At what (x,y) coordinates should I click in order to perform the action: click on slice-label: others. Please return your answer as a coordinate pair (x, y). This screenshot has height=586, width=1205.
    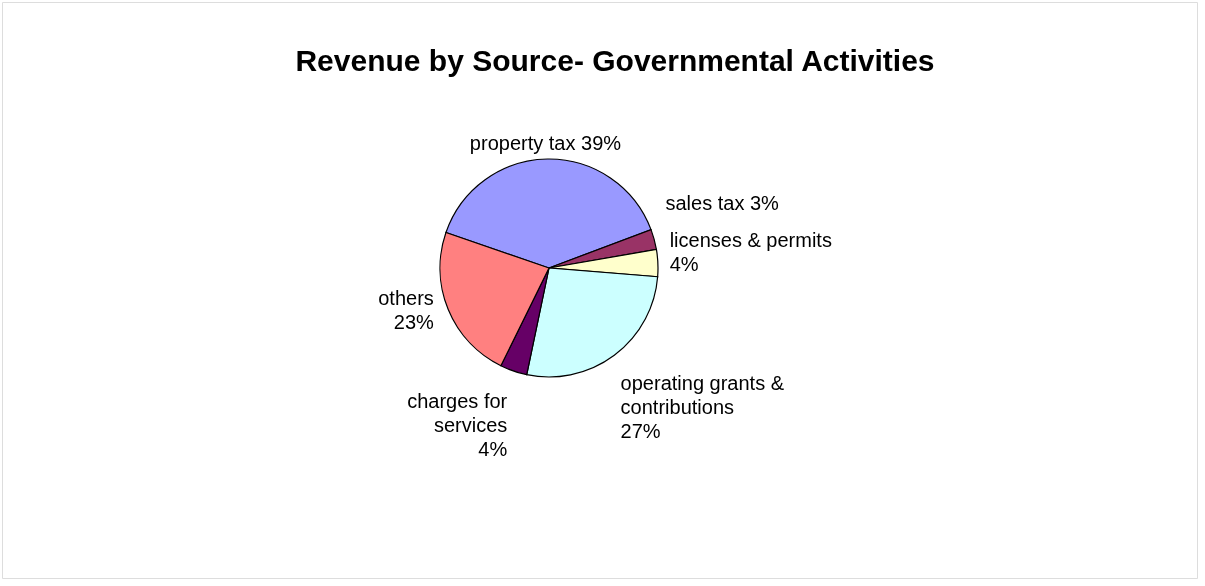
    Looking at the image, I should click on (406, 297).